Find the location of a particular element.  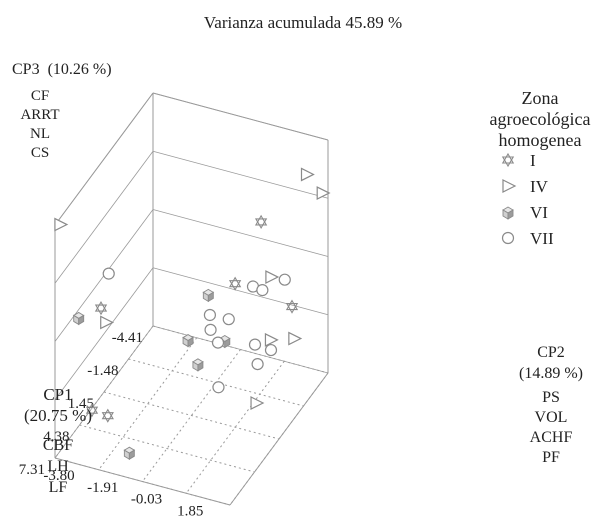

legend-title-line: homogenea is located at coordinates (540, 140).